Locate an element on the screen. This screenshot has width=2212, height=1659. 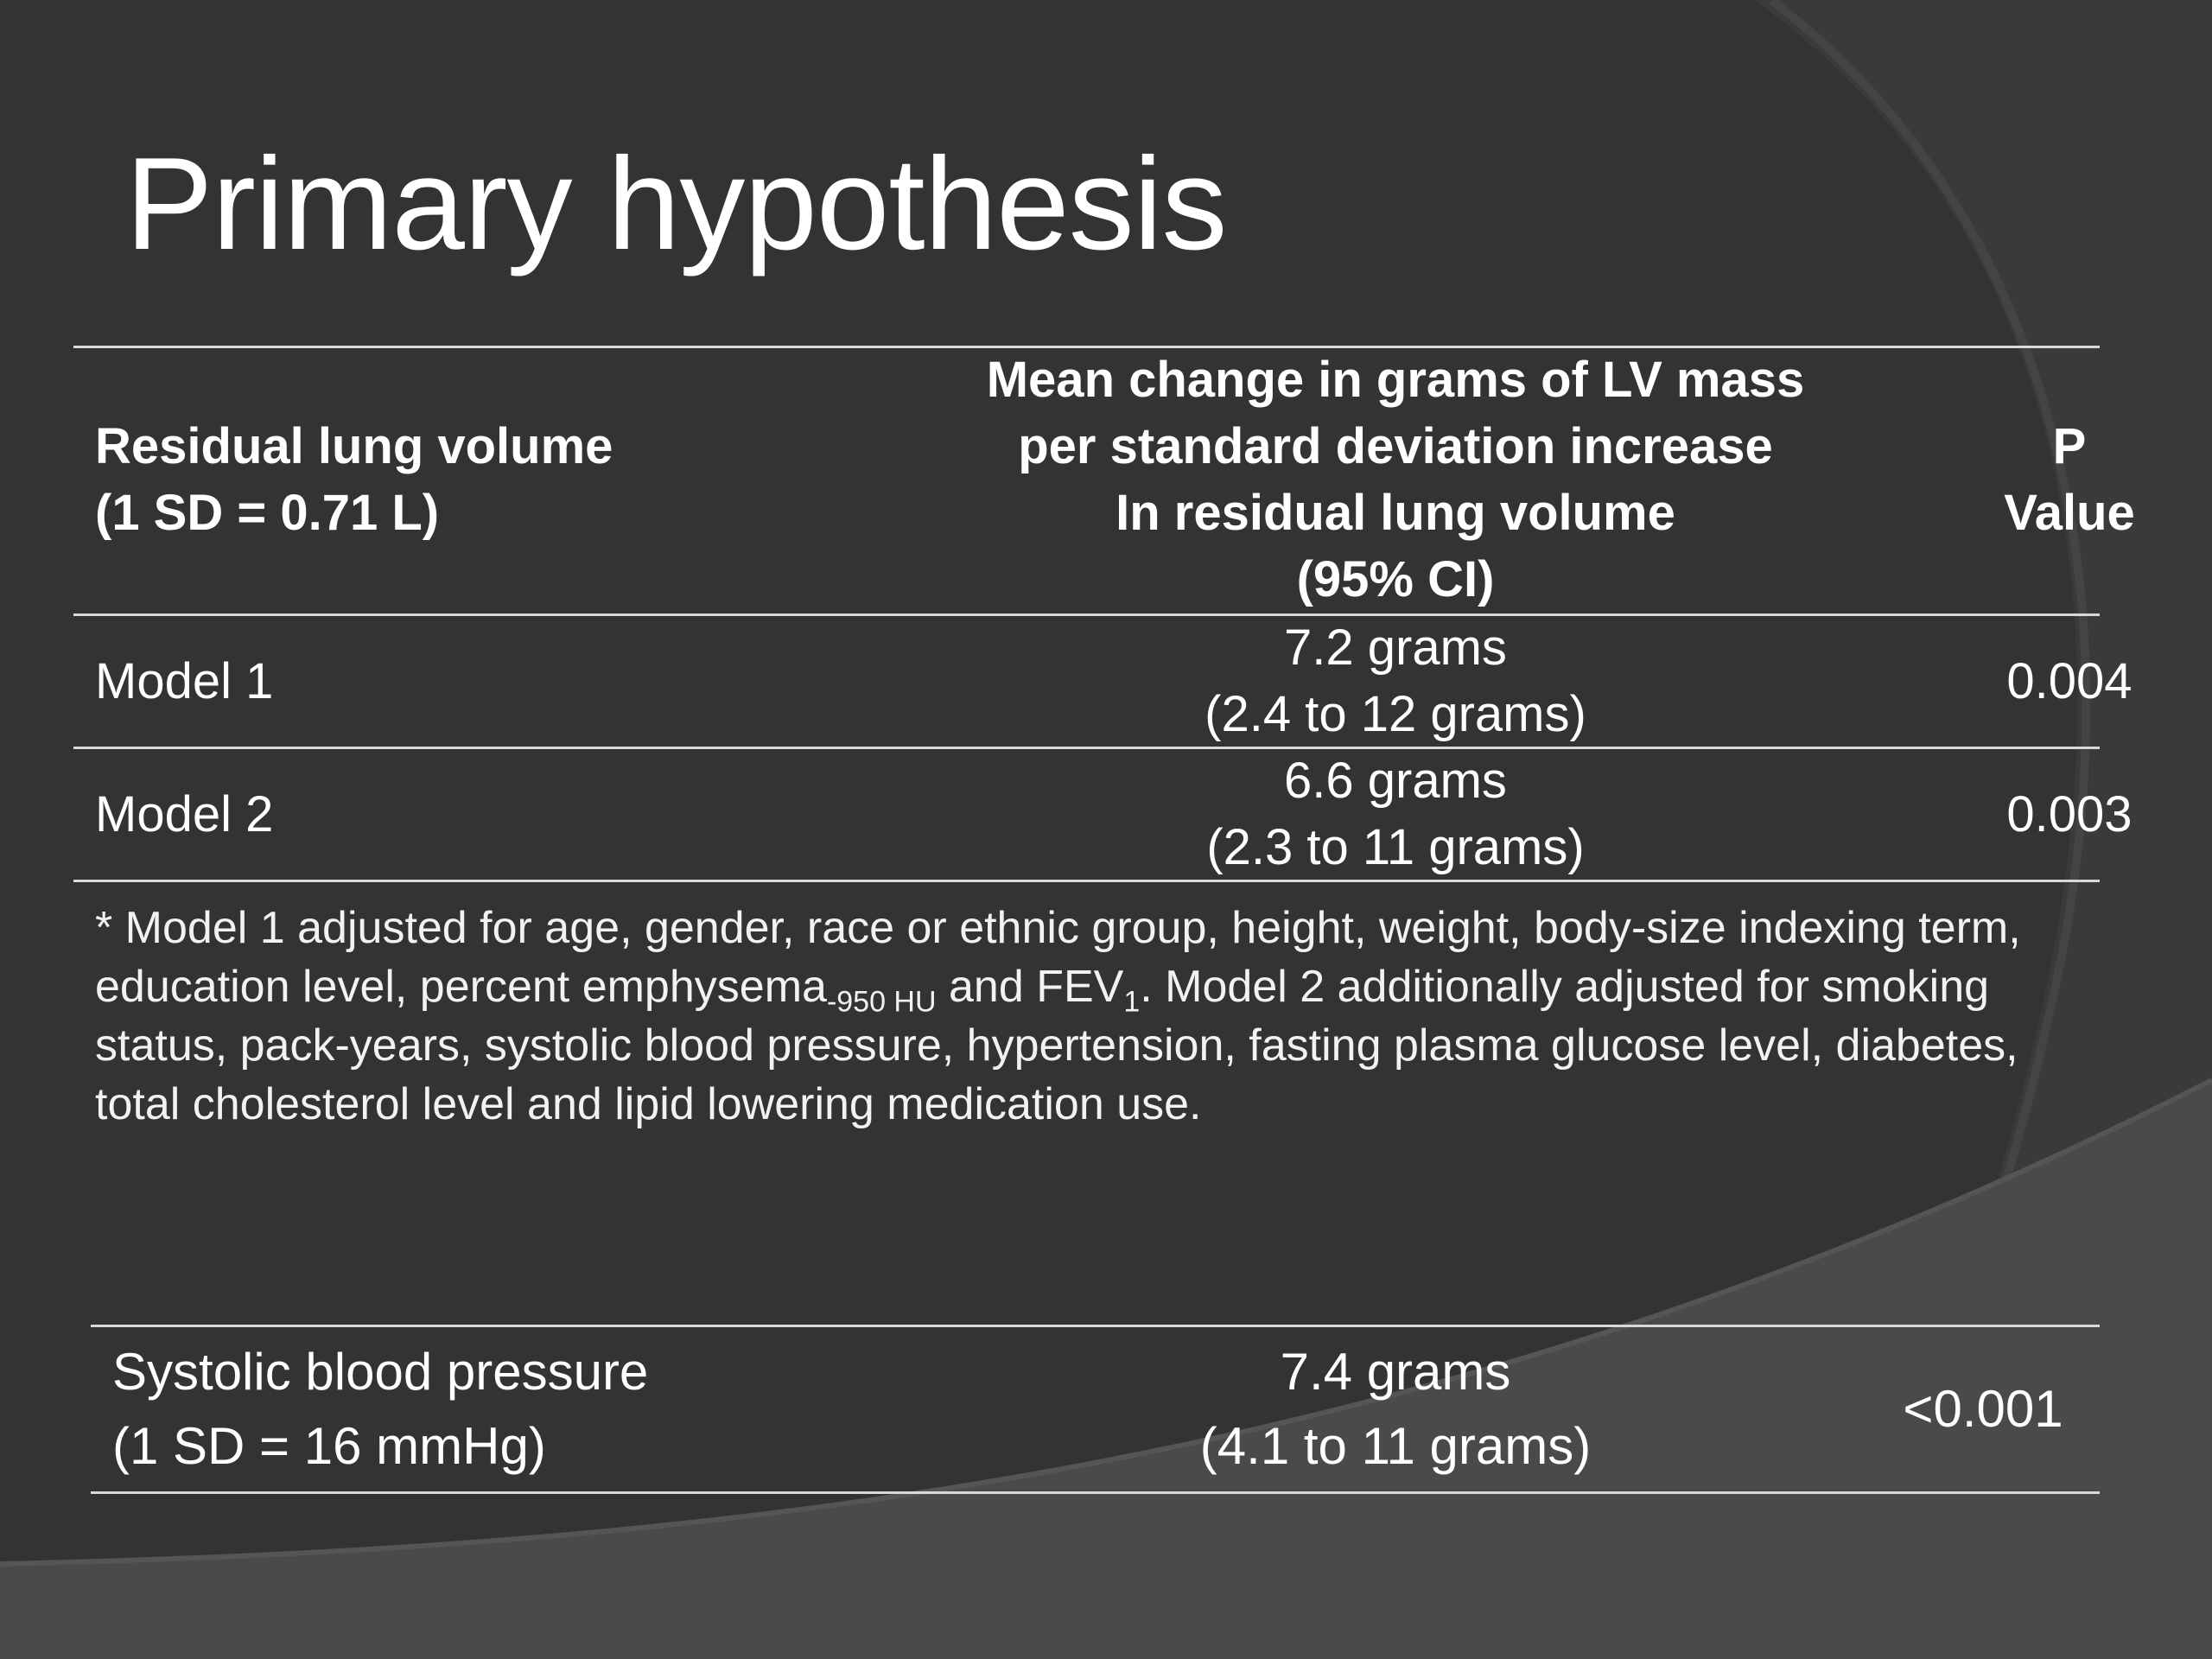
slide-title: Primary hypothesis is located at coordinates (676, 203).